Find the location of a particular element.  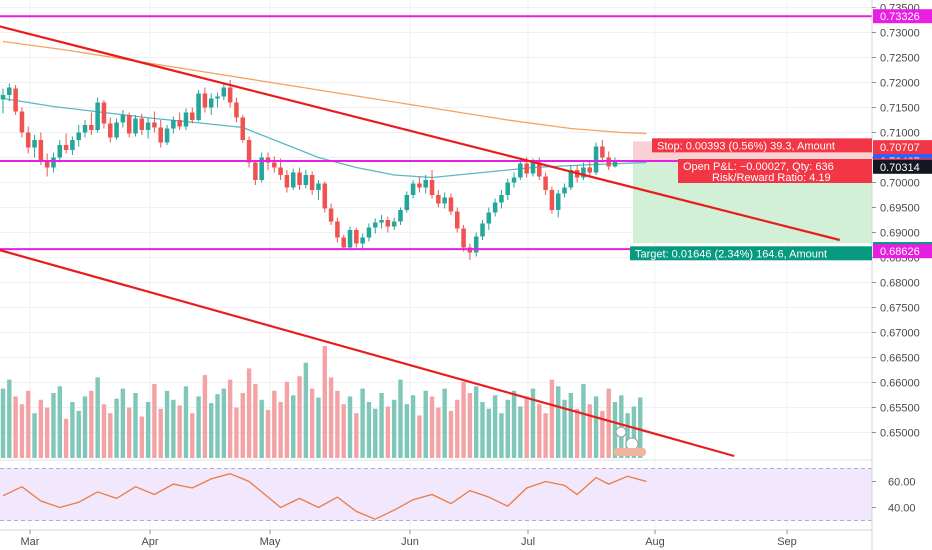

stop-label: Stop: 0.00393 (0.56%) 39.3, Amount is located at coordinates (746, 146).